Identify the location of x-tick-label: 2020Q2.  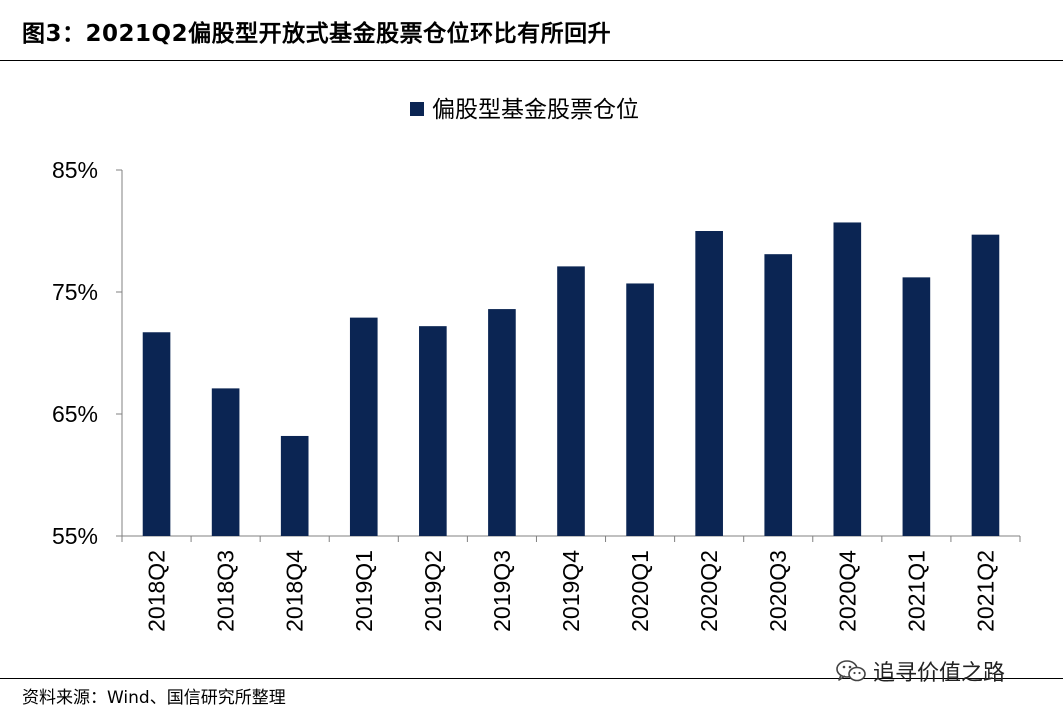
(709, 591).